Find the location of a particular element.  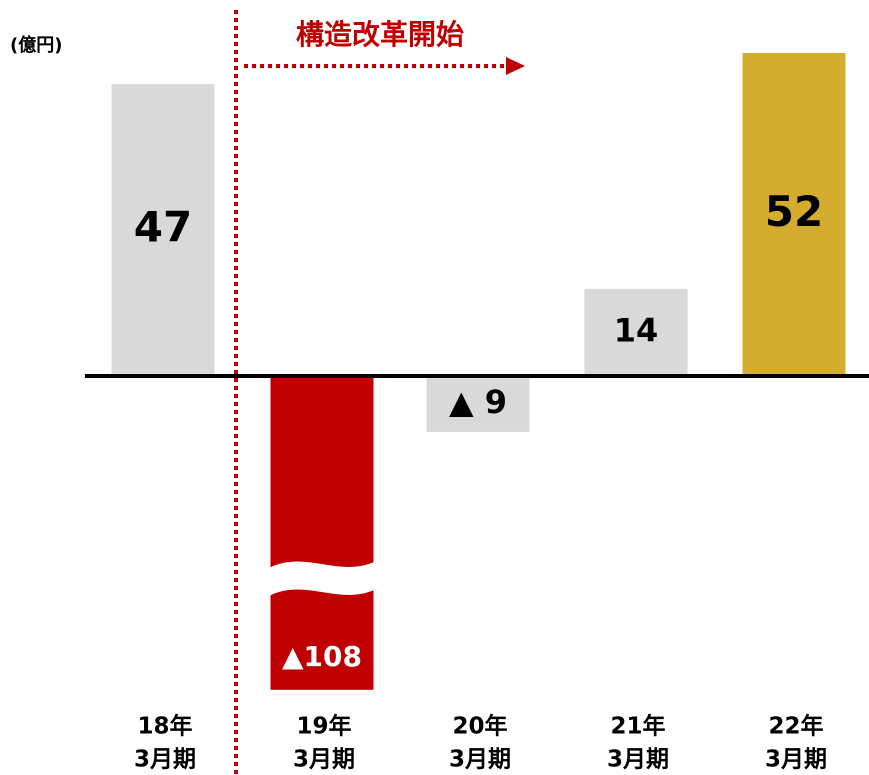

axis-break is located at coordinates (322, 578).